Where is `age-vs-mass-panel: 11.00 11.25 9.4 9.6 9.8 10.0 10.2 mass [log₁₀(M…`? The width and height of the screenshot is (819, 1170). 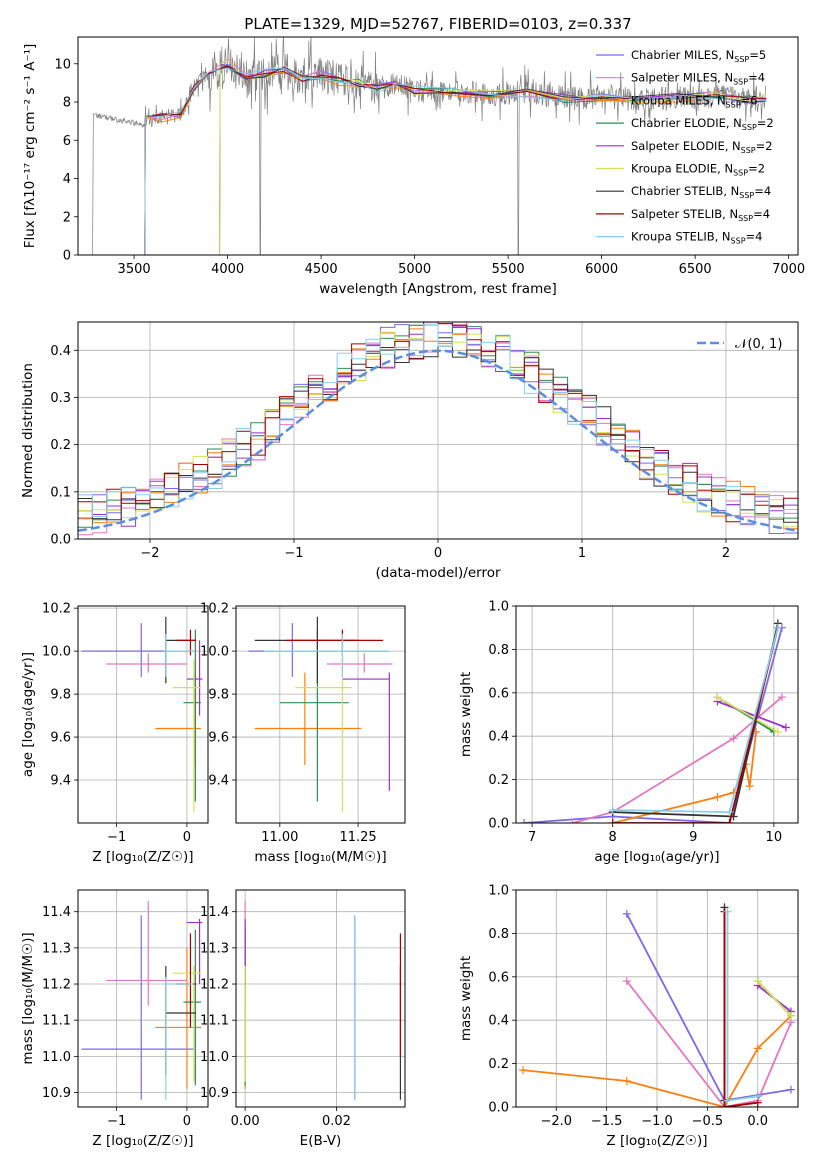 age-vs-mass-panel: 11.00 11.25 9.4 9.6 9.8 10.0 10.2 mass [log₁₀(M… is located at coordinates (303, 733).